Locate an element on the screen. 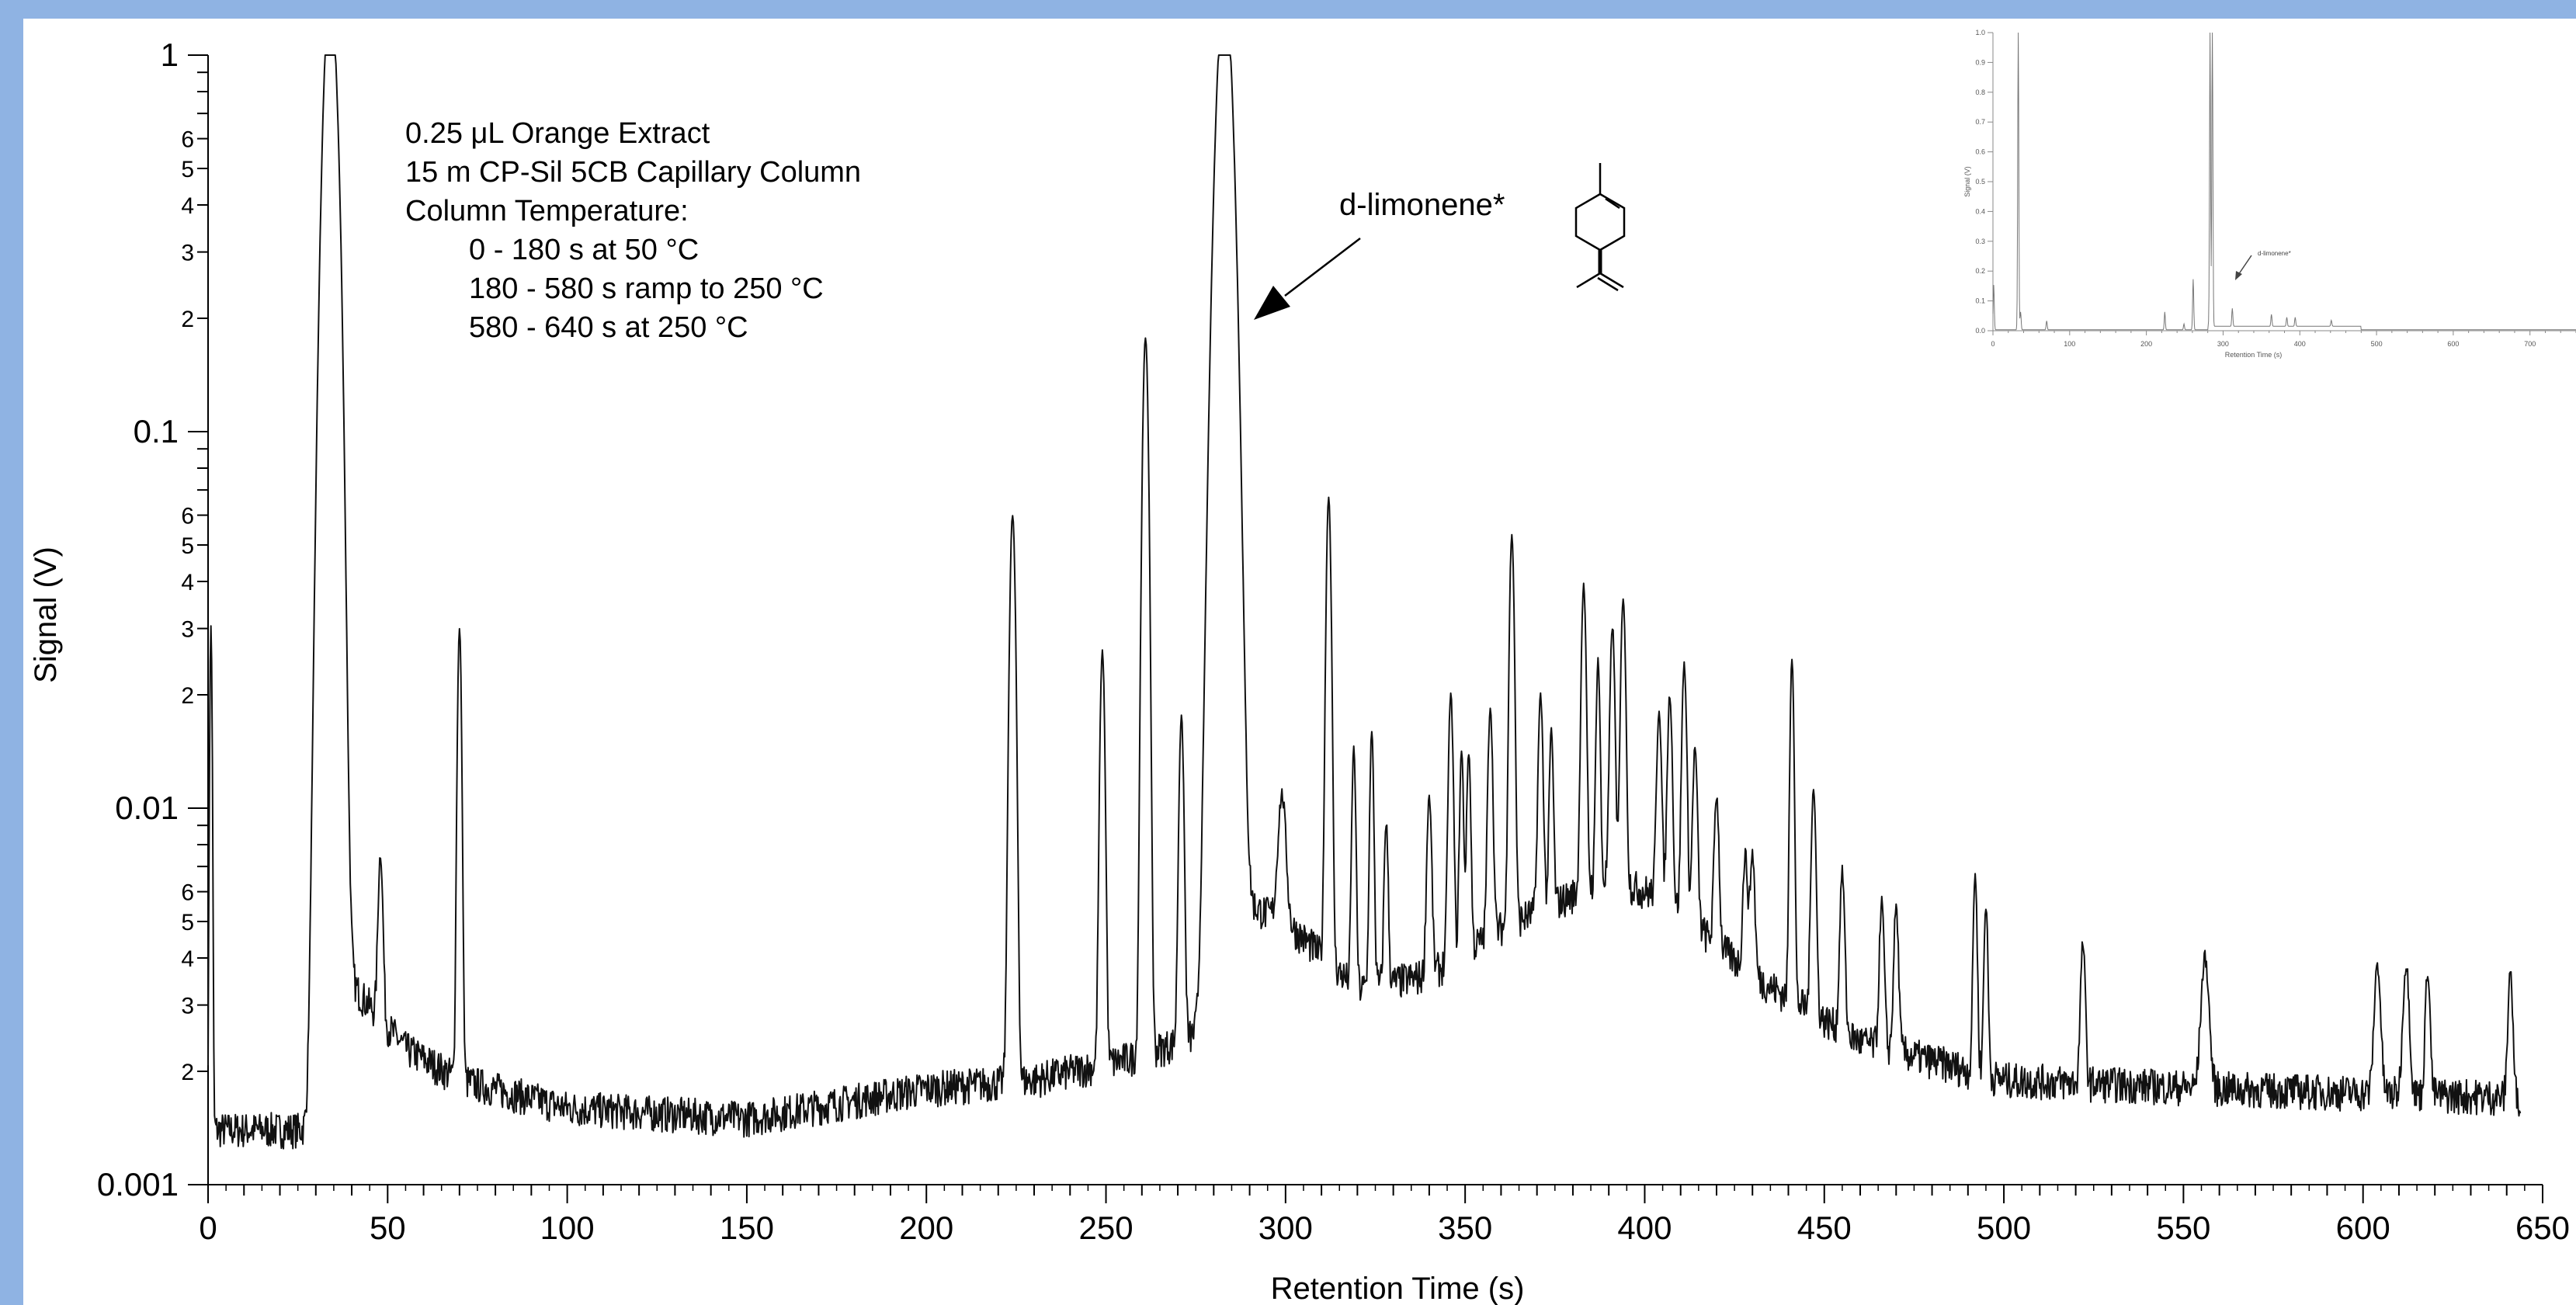 This screenshot has width=2576, height=1305. inset-y-tick-label: 0.9 is located at coordinates (1980, 62).